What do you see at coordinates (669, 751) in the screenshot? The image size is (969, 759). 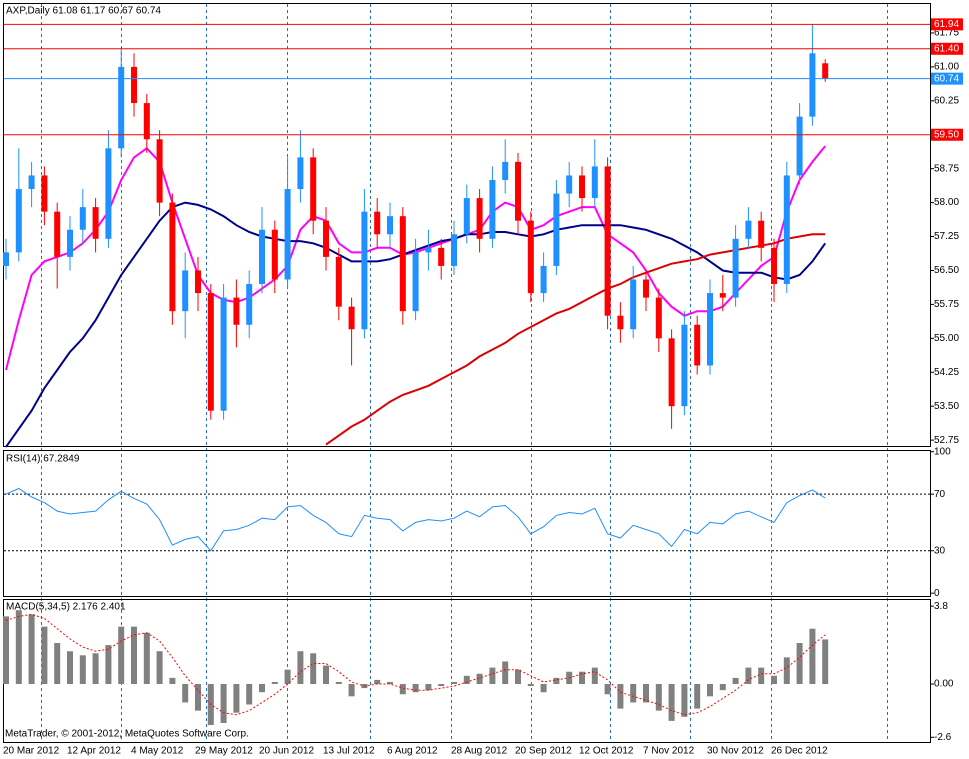 I see `x-tick-label: 7 Nov 2012` at bounding box center [669, 751].